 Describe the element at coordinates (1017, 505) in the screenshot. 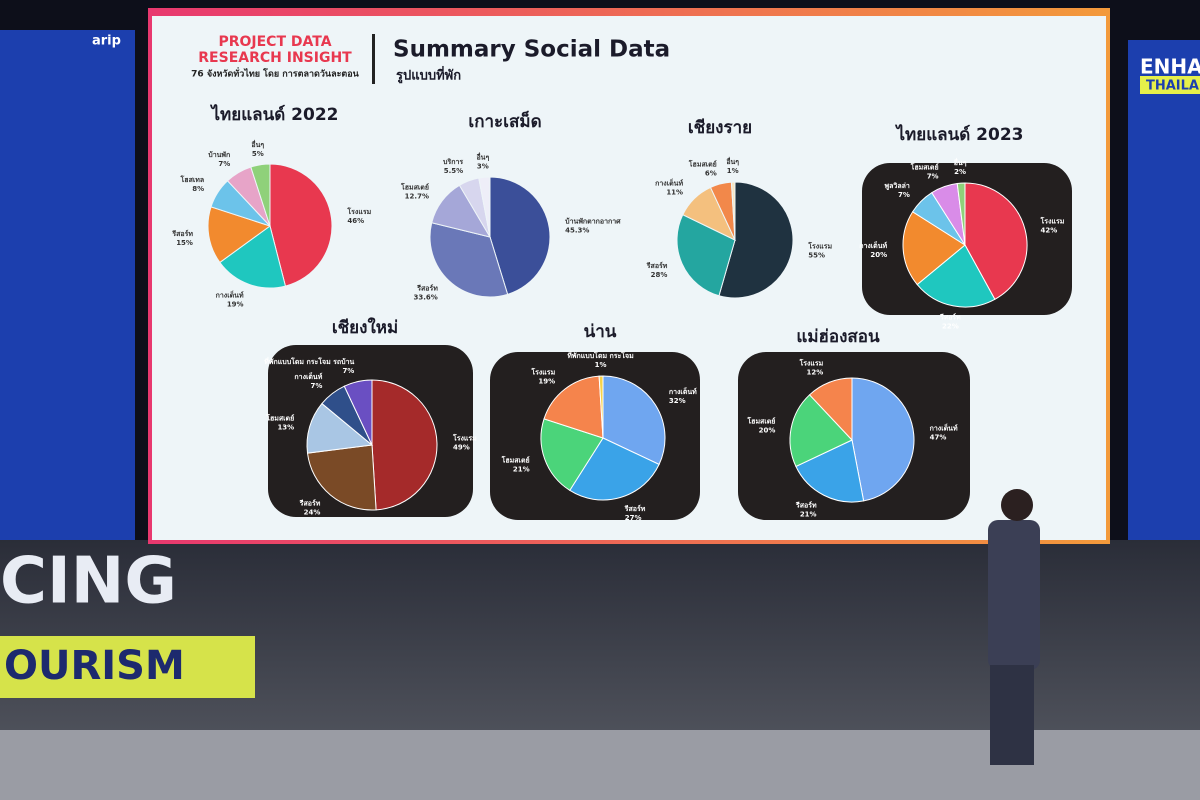

I see `presenter-head` at that location.